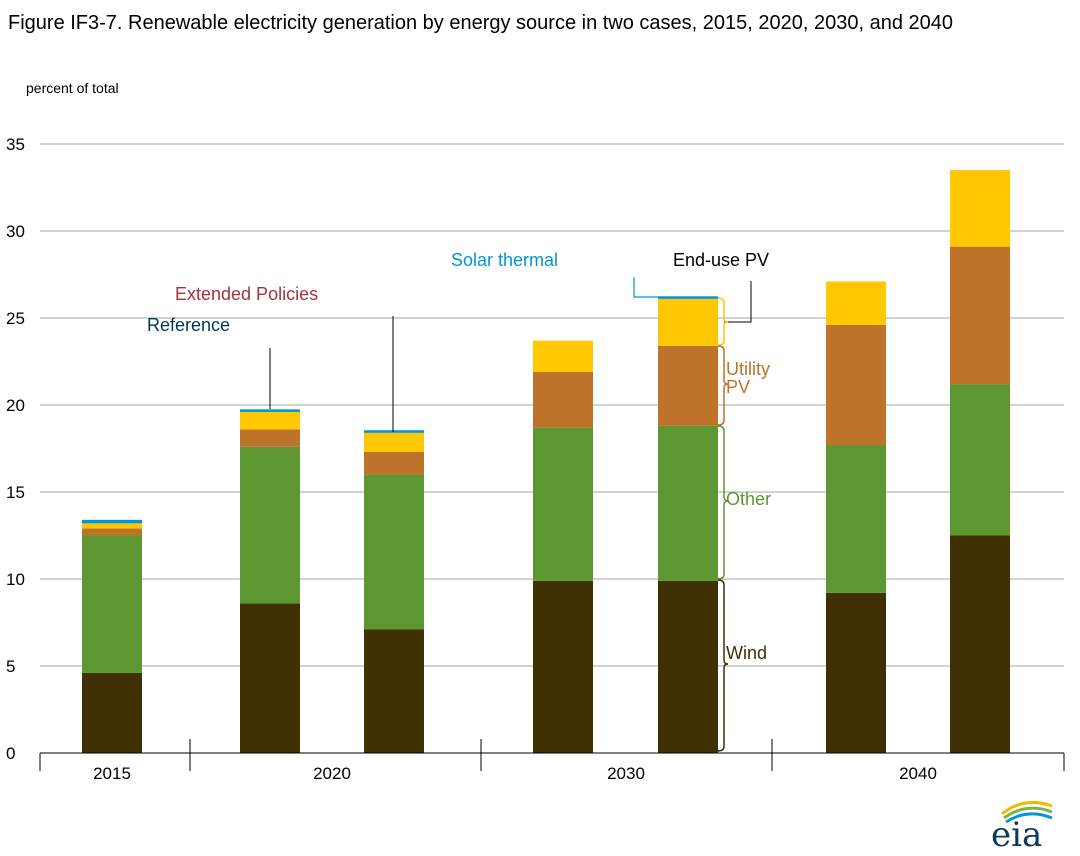 This screenshot has width=1080, height=856. What do you see at coordinates (626, 773) in the screenshot?
I see `x-tick-label: 2030` at bounding box center [626, 773].